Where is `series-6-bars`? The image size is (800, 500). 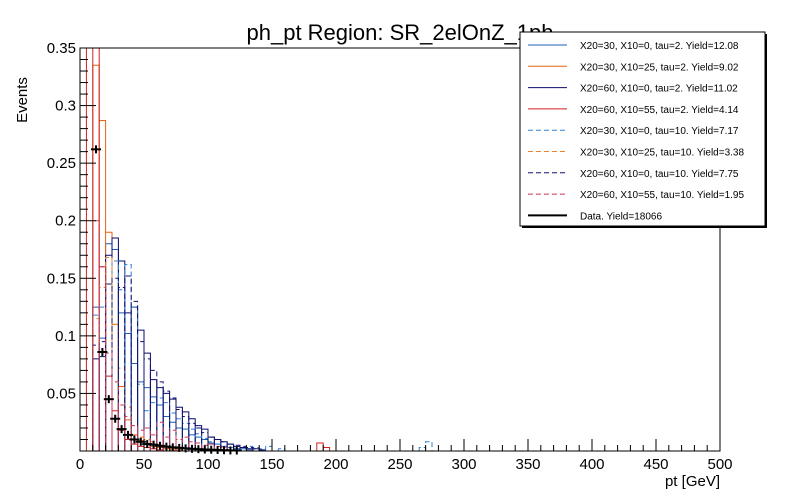 series-6-bars is located at coordinates (179, 363).